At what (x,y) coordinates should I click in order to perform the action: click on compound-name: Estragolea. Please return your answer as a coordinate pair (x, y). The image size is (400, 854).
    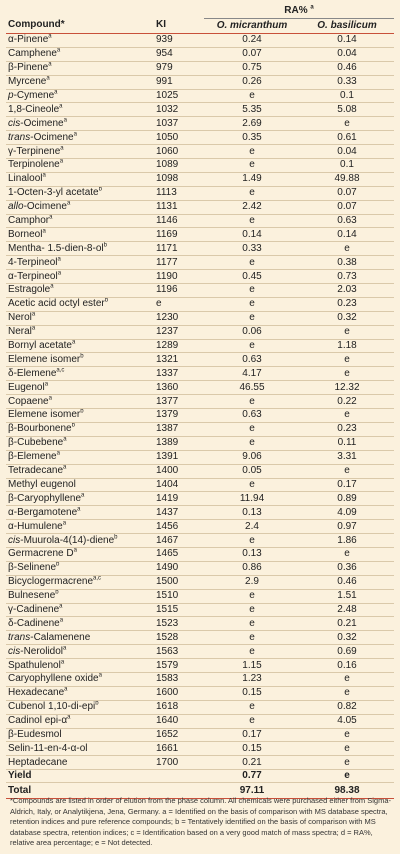
    Looking at the image, I should click on (81, 290).